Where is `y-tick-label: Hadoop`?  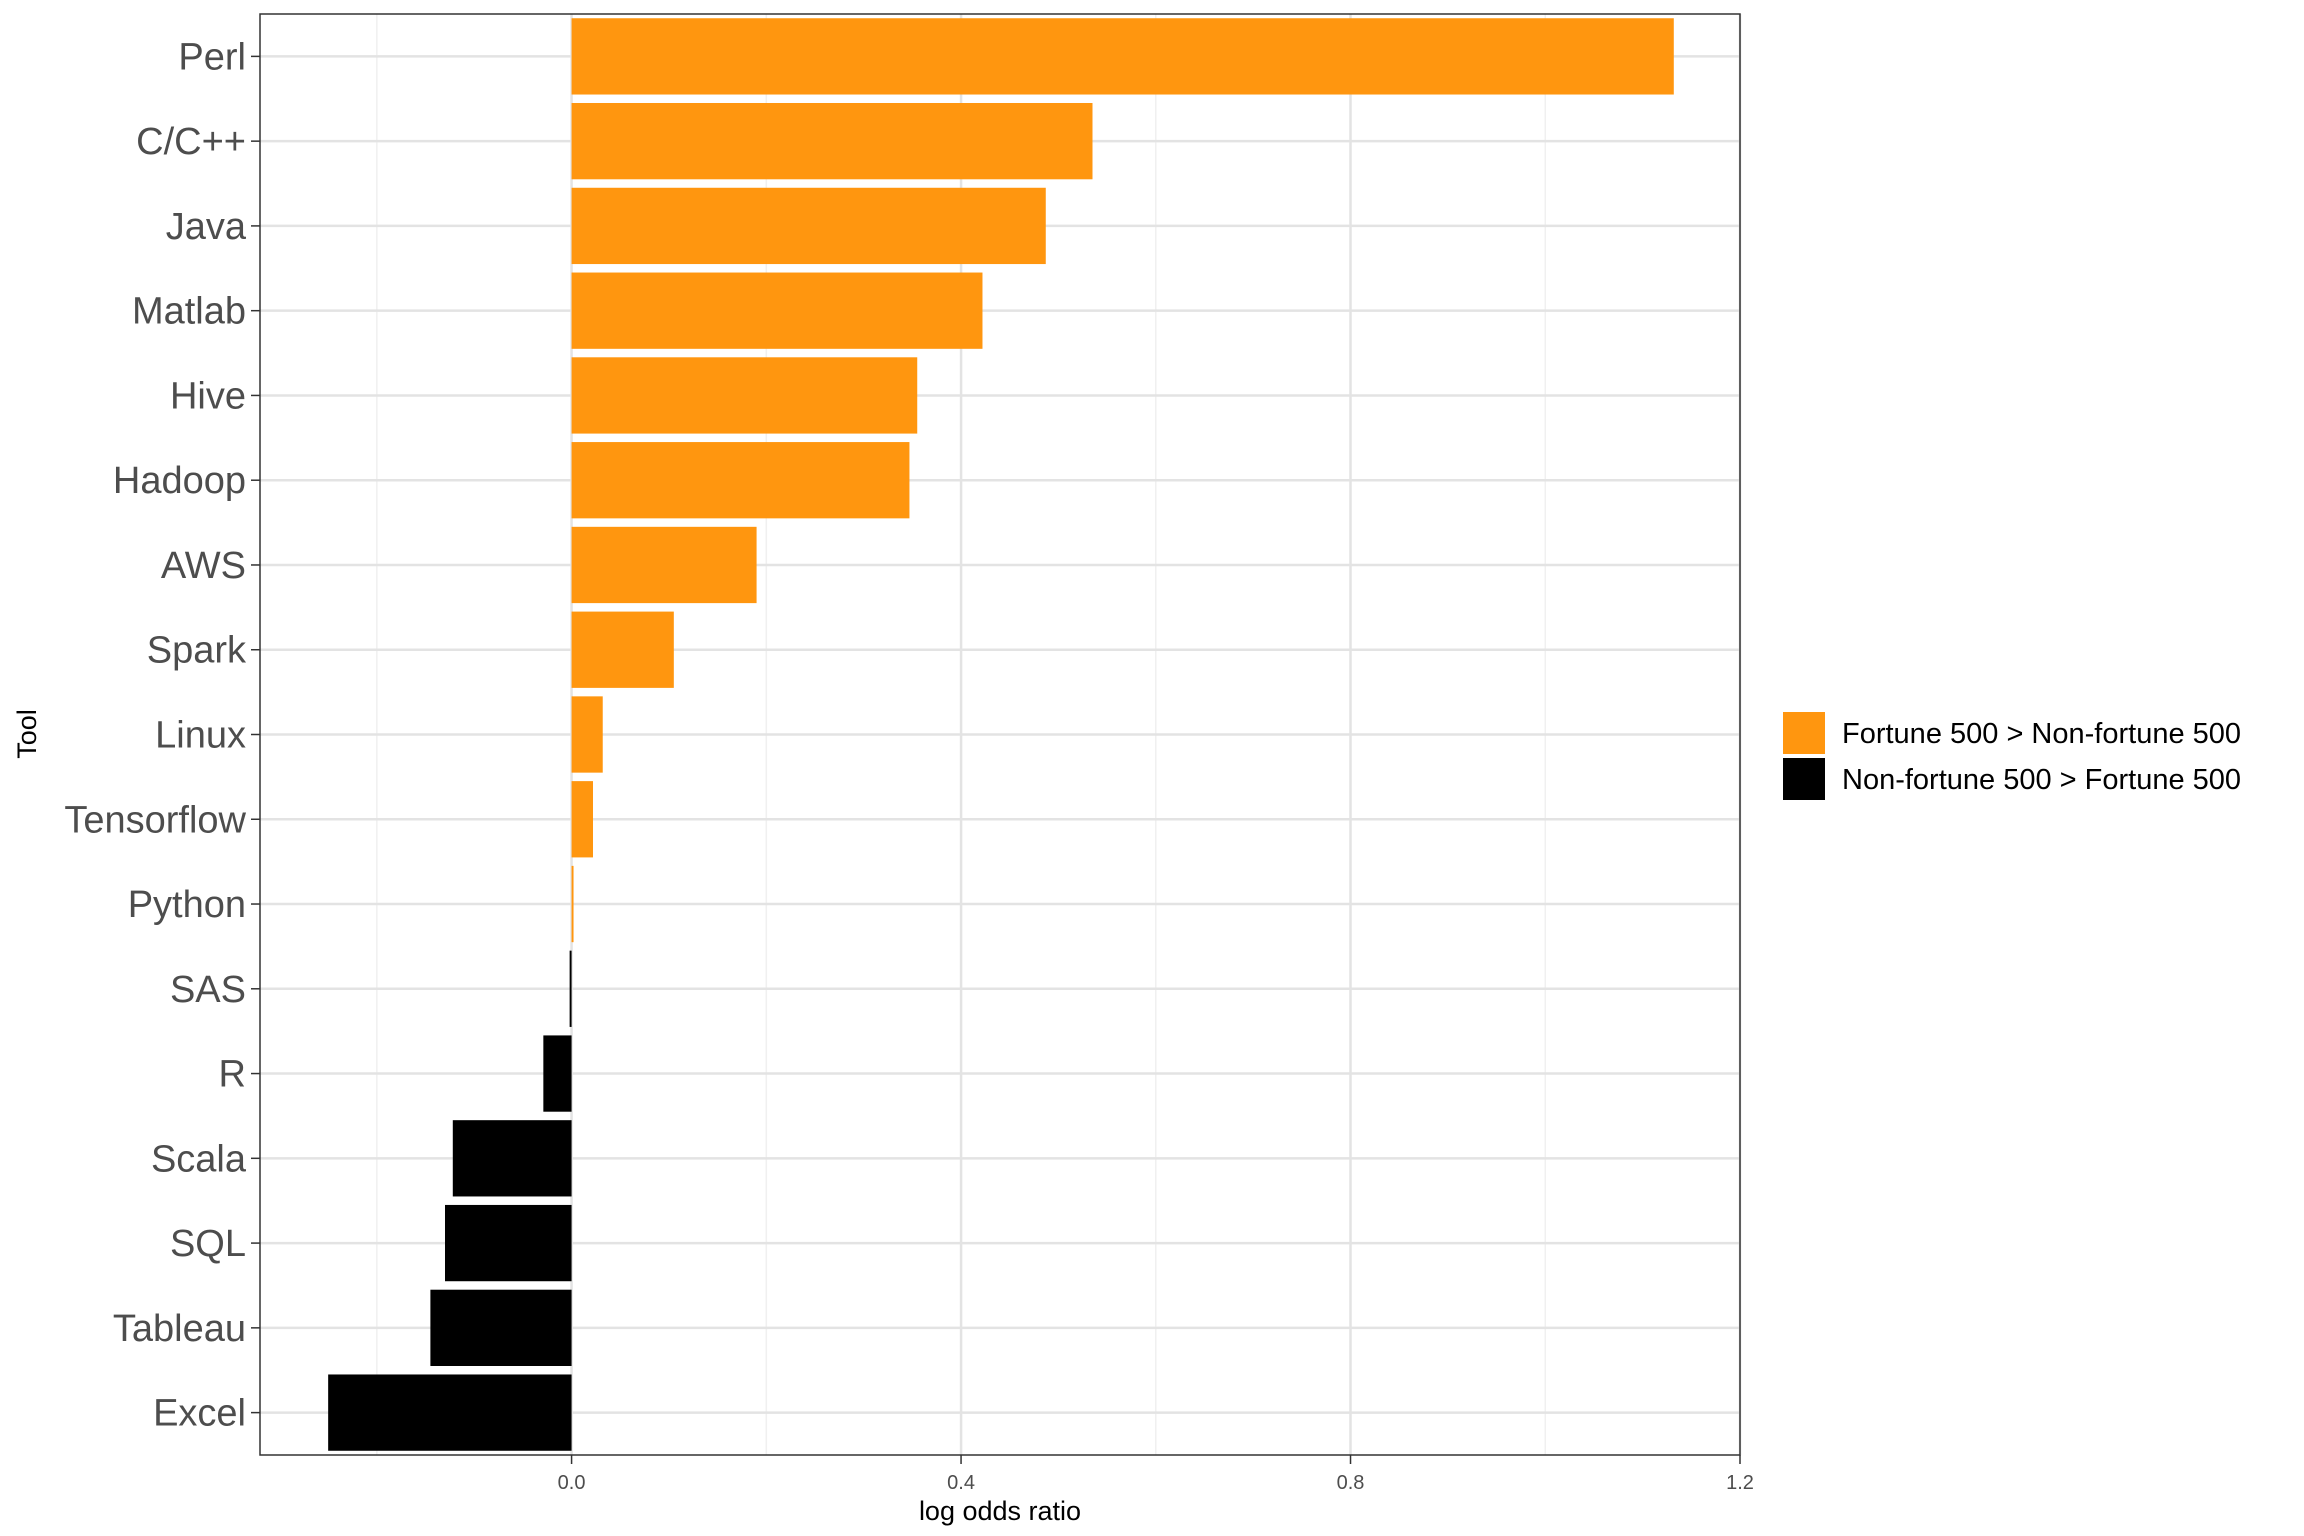
y-tick-label: Hadoop is located at coordinates (179, 481).